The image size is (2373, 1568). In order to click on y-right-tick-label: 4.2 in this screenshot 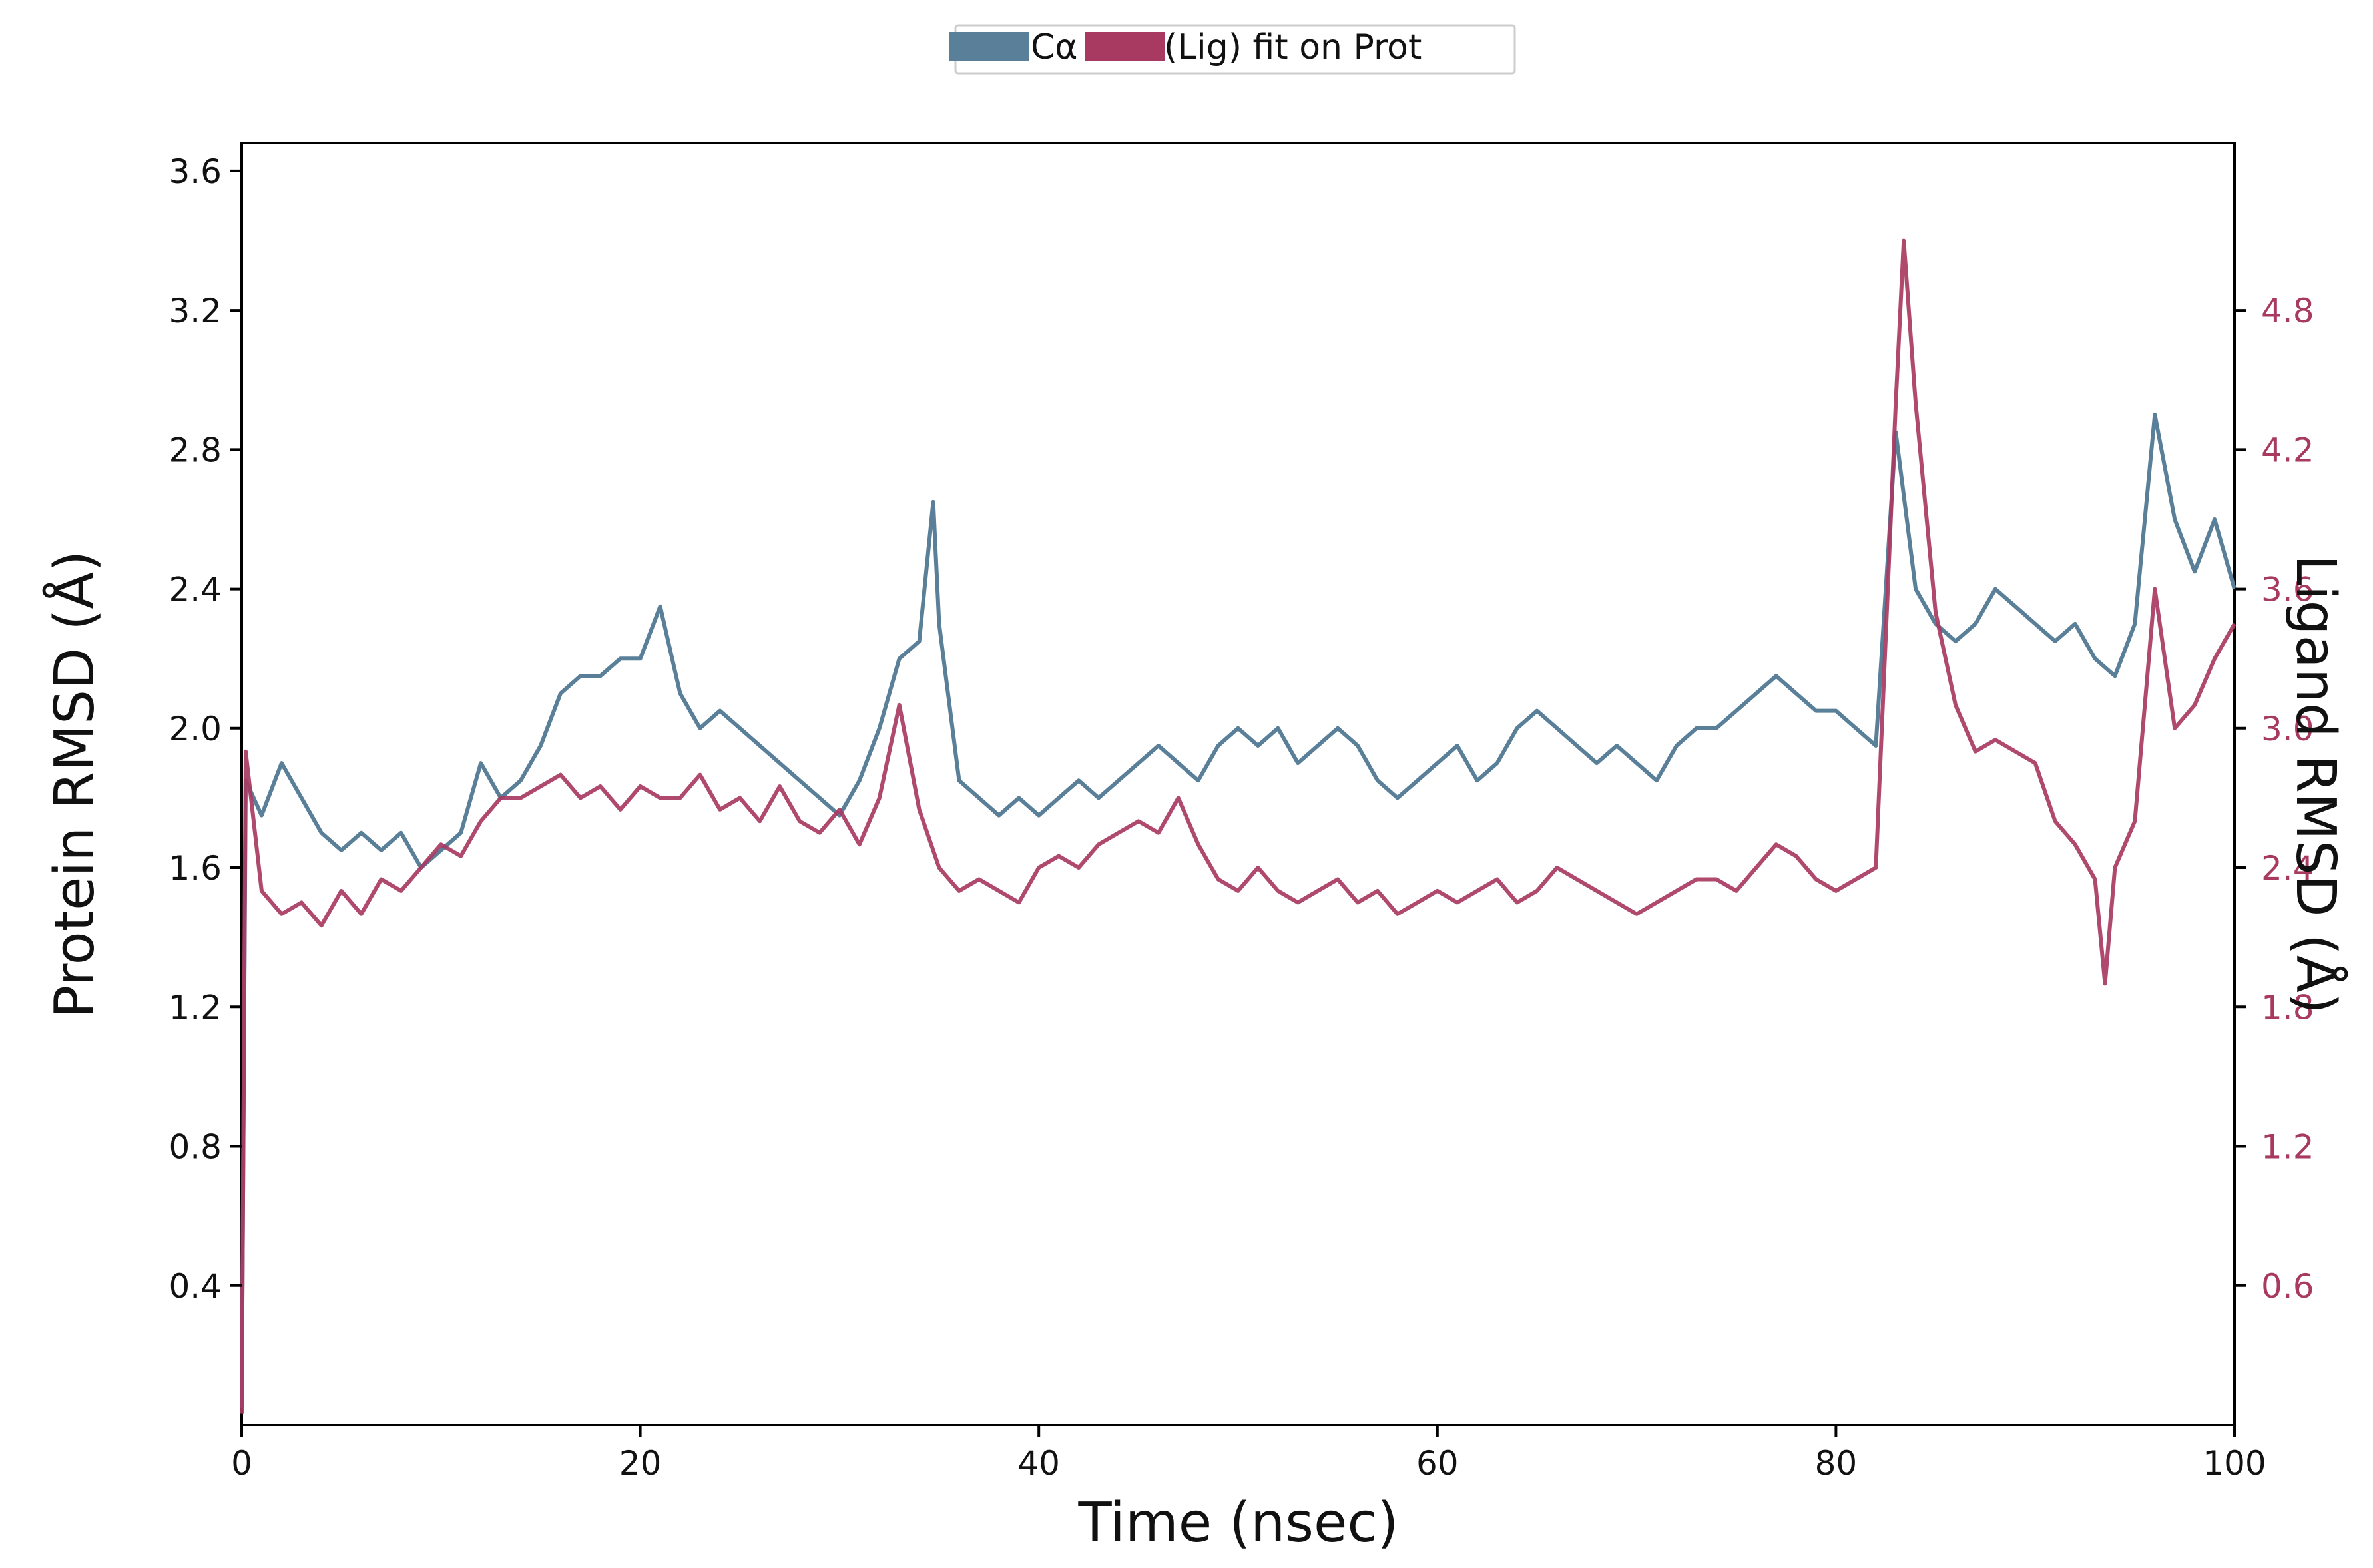, I will do `click(2288, 450)`.